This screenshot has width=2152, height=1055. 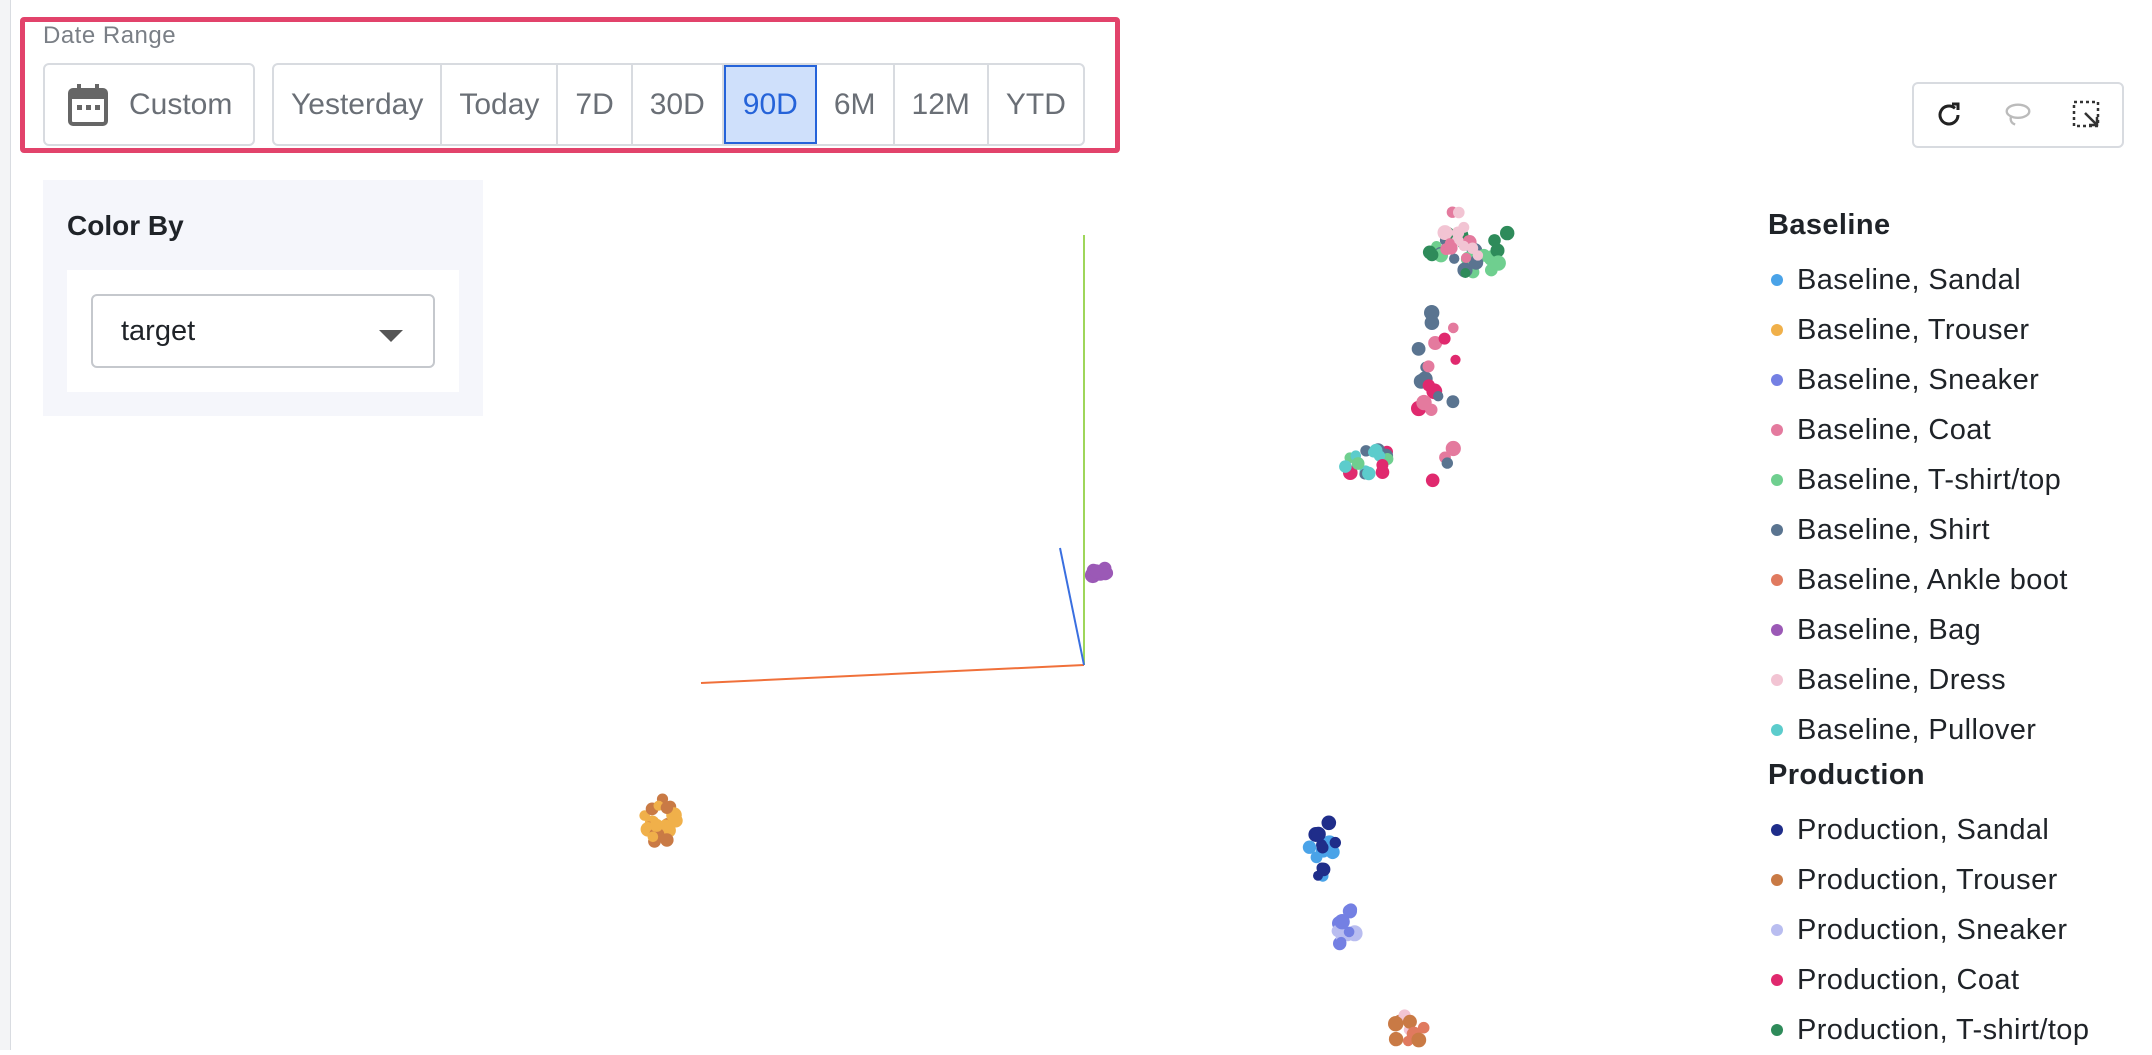 I want to click on legend-item: Baseline, T-shirt/top, so click(x=1958, y=480).